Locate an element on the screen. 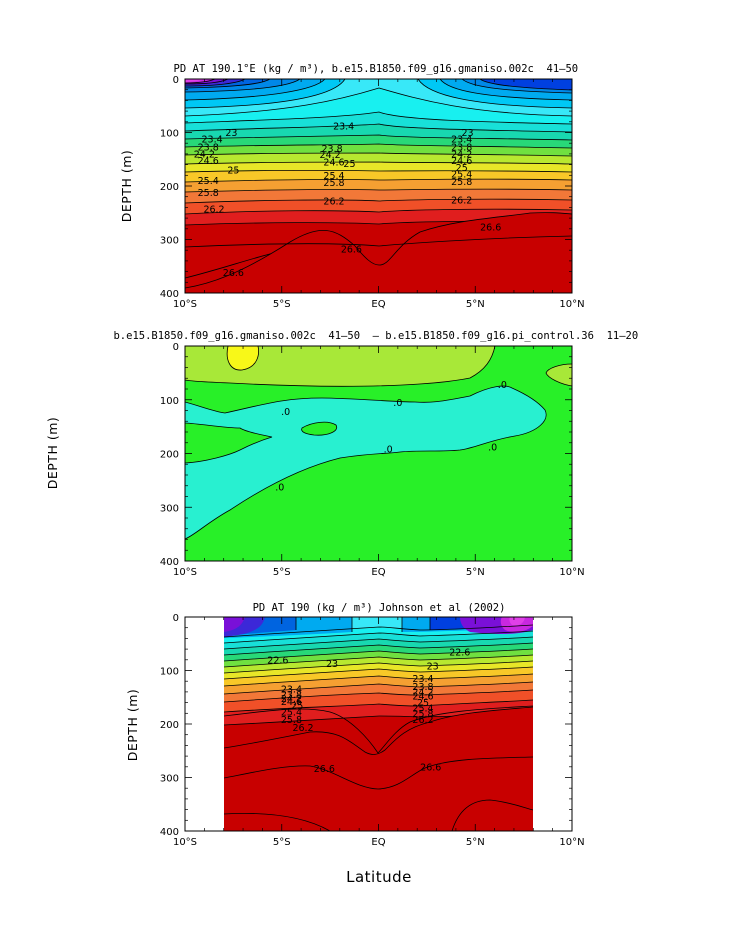 The width and height of the screenshot is (733, 945). panel-2-ylabel: DEPTH (m) is located at coordinates (52, 453).